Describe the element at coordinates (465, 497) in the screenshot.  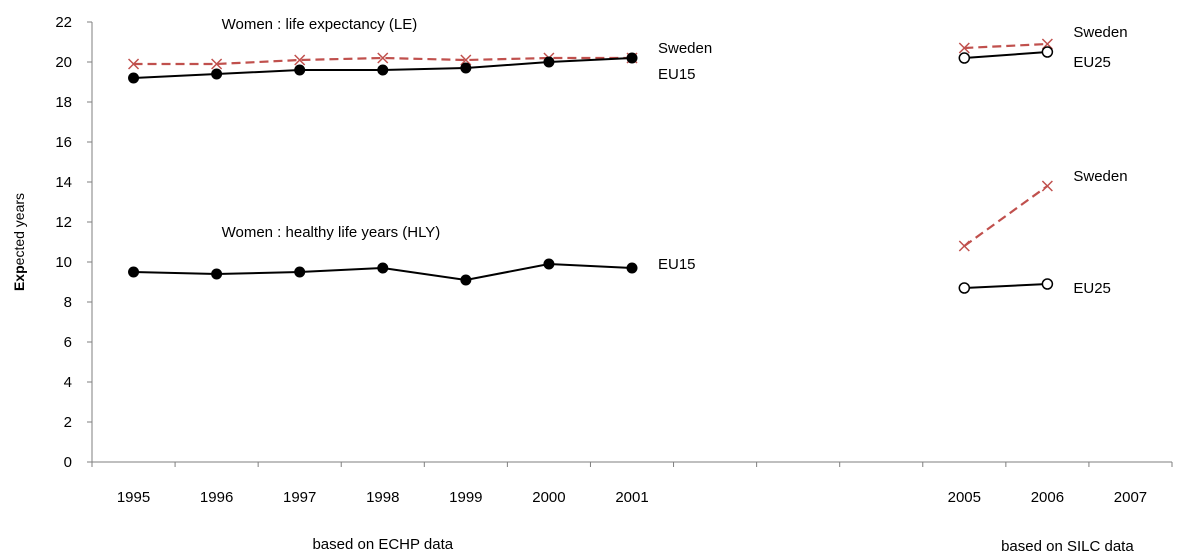
I see `x-tick-label: 1999` at that location.